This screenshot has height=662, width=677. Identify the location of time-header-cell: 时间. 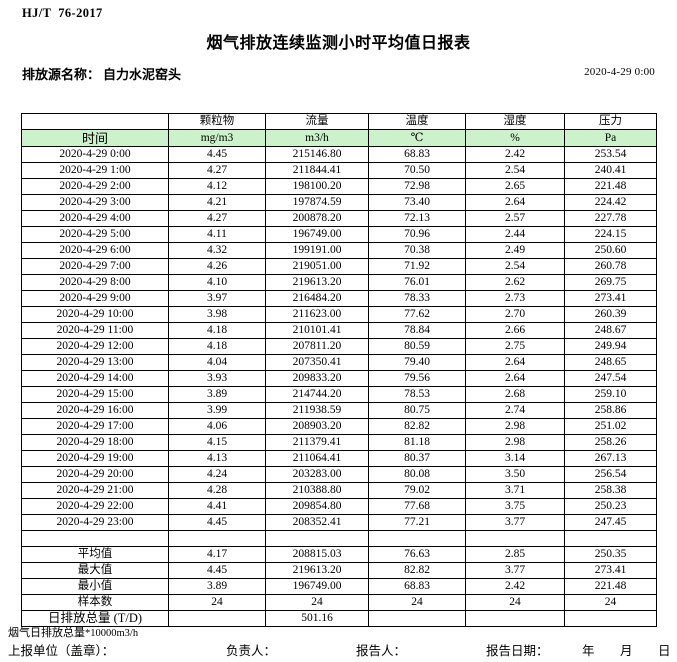
(95, 138).